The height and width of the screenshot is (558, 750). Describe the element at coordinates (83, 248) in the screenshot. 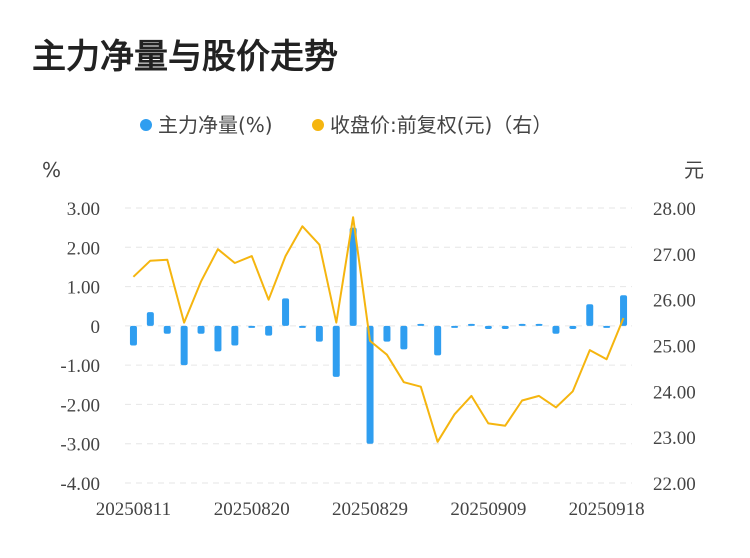

I see `left-tick-label: 2.00` at that location.